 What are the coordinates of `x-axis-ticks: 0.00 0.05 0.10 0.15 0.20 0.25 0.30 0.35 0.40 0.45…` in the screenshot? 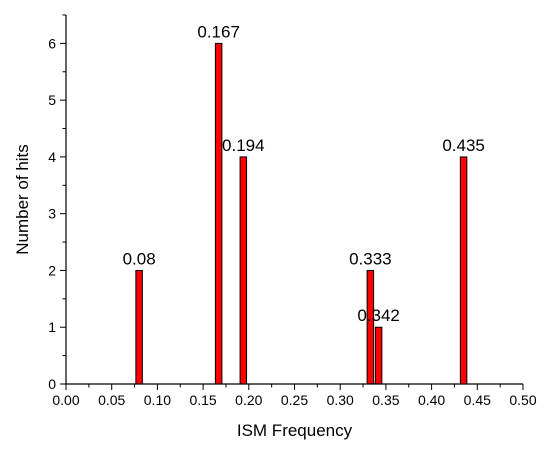 It's located at (294, 396).